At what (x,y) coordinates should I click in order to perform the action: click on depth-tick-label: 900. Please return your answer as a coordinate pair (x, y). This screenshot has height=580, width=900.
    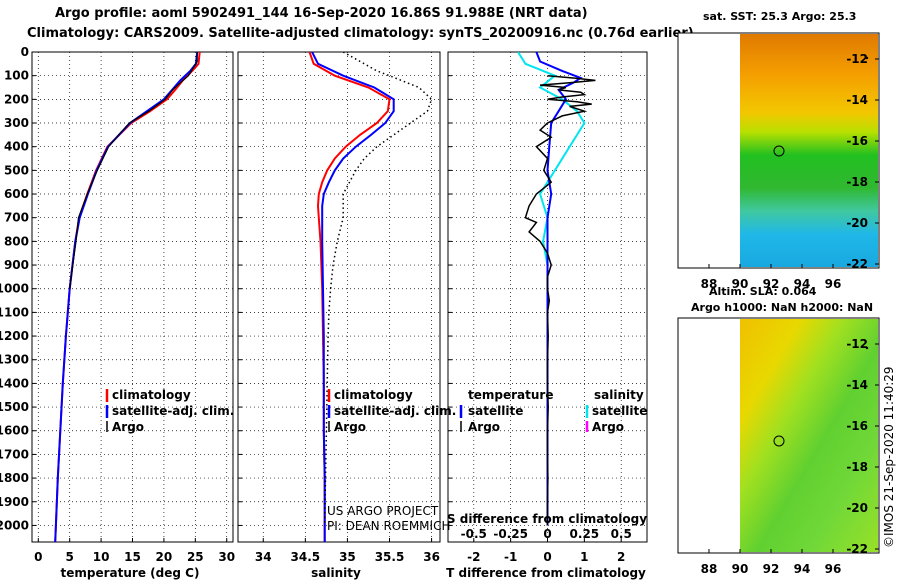
    Looking at the image, I should click on (16, 265).